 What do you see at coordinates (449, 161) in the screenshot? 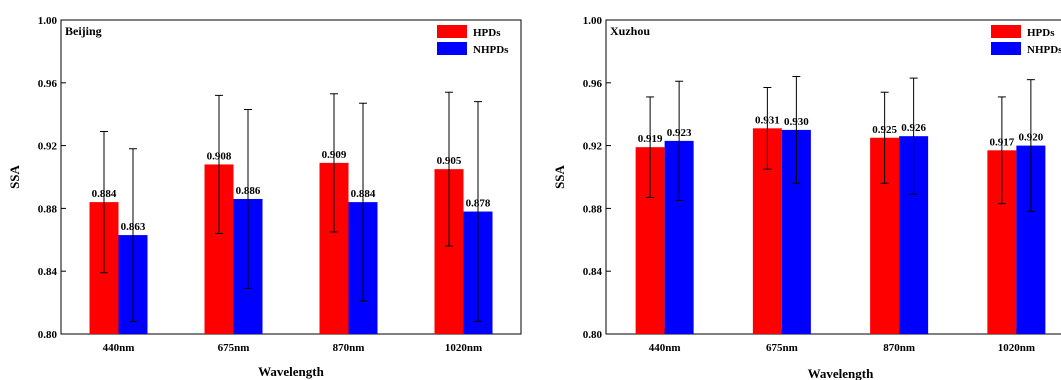
I see `data-label: 0.905` at bounding box center [449, 161].